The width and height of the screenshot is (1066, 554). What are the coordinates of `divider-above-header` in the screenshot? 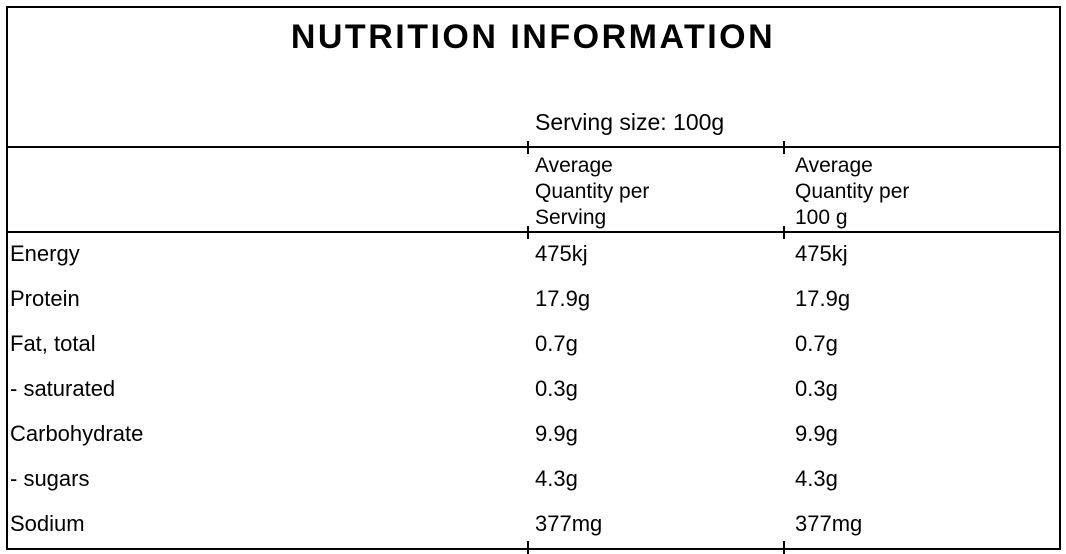 It's located at (533, 147).